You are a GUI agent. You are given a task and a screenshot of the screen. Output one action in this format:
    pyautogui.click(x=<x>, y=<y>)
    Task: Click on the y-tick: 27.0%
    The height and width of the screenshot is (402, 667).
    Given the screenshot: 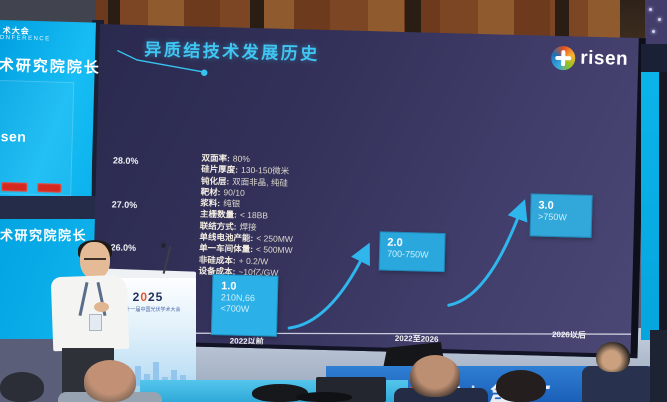 What is the action you would take?
    pyautogui.click(x=124, y=205)
    